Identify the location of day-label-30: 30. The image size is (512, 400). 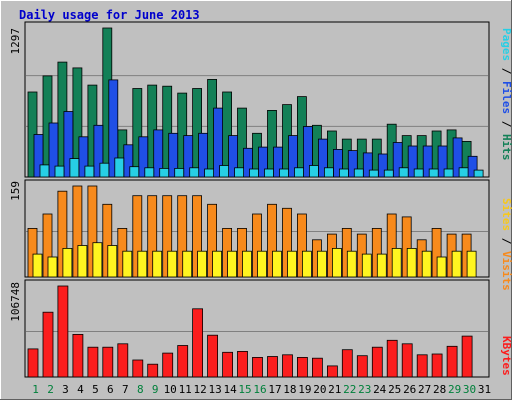
(469, 389).